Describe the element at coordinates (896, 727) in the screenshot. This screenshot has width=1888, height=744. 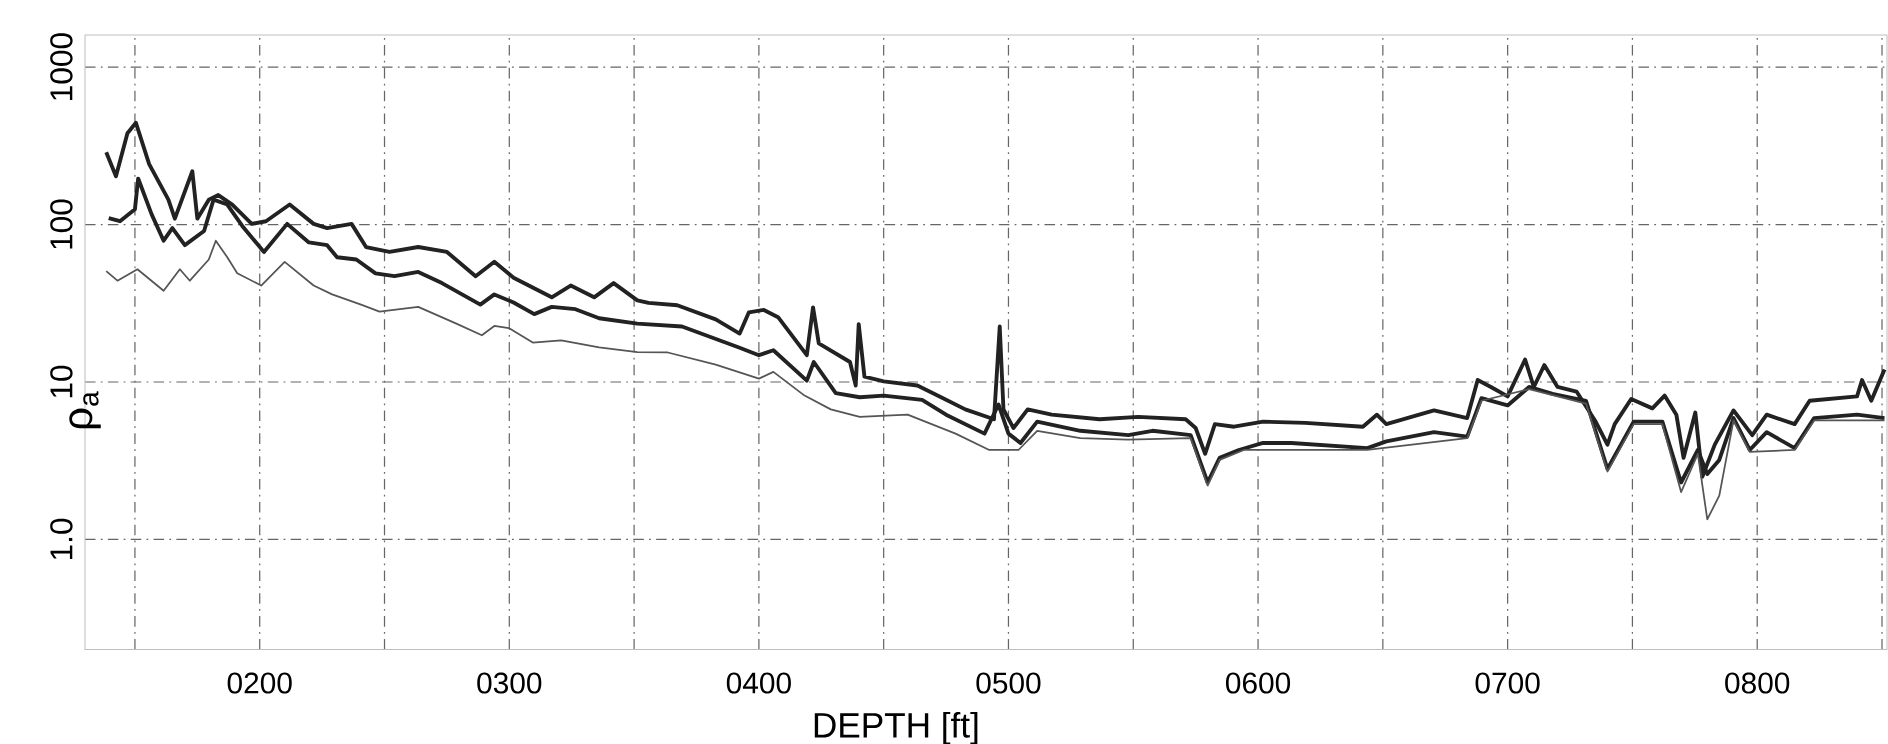
I see `x-axis-title: DEPTH [ft]` at that location.